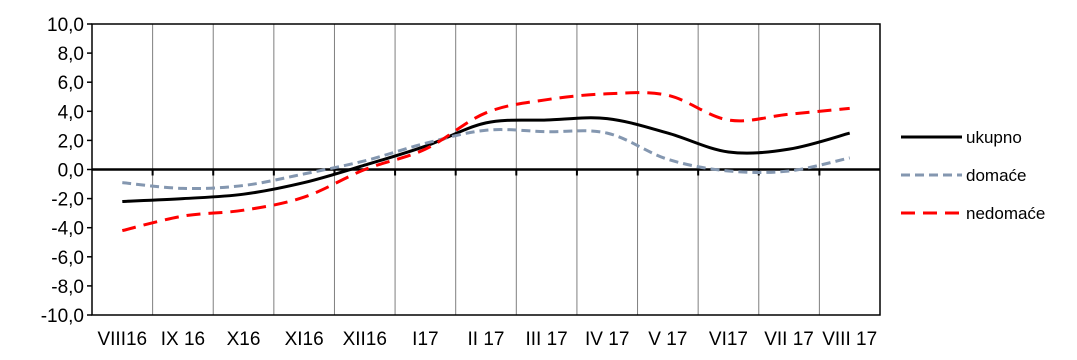  I want to click on x-tick-label: I17, so click(425, 339).